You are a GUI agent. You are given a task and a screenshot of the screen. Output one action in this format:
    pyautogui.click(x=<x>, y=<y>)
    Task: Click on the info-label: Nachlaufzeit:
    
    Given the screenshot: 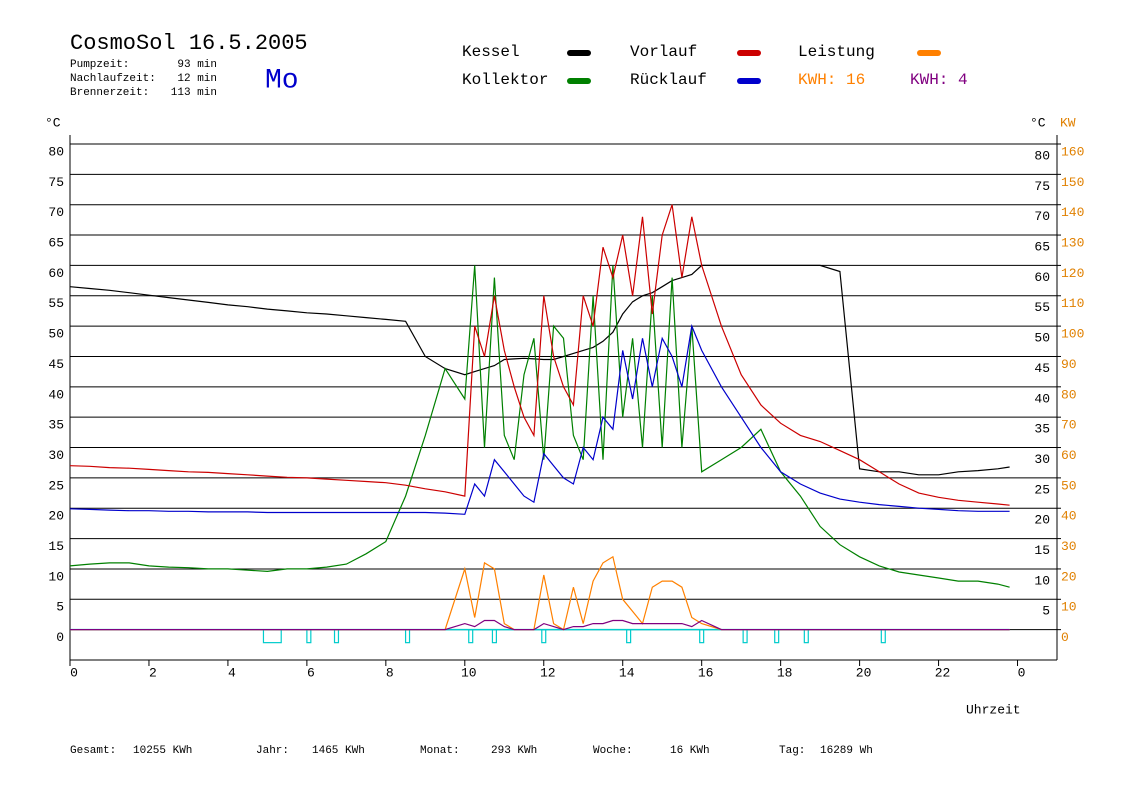 What is the action you would take?
    pyautogui.click(x=113, y=79)
    